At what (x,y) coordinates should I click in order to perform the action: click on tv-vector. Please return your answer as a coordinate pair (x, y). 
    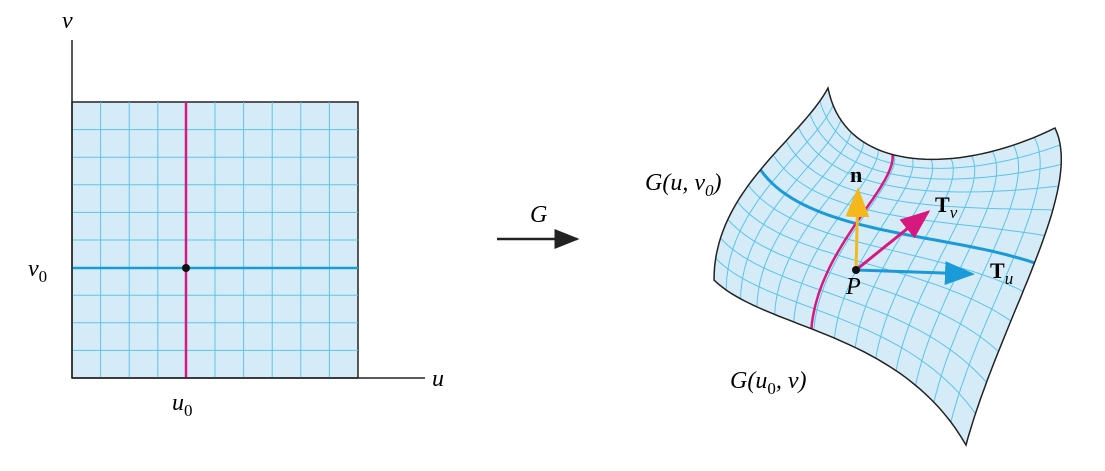
    Looking at the image, I should click on (893, 241).